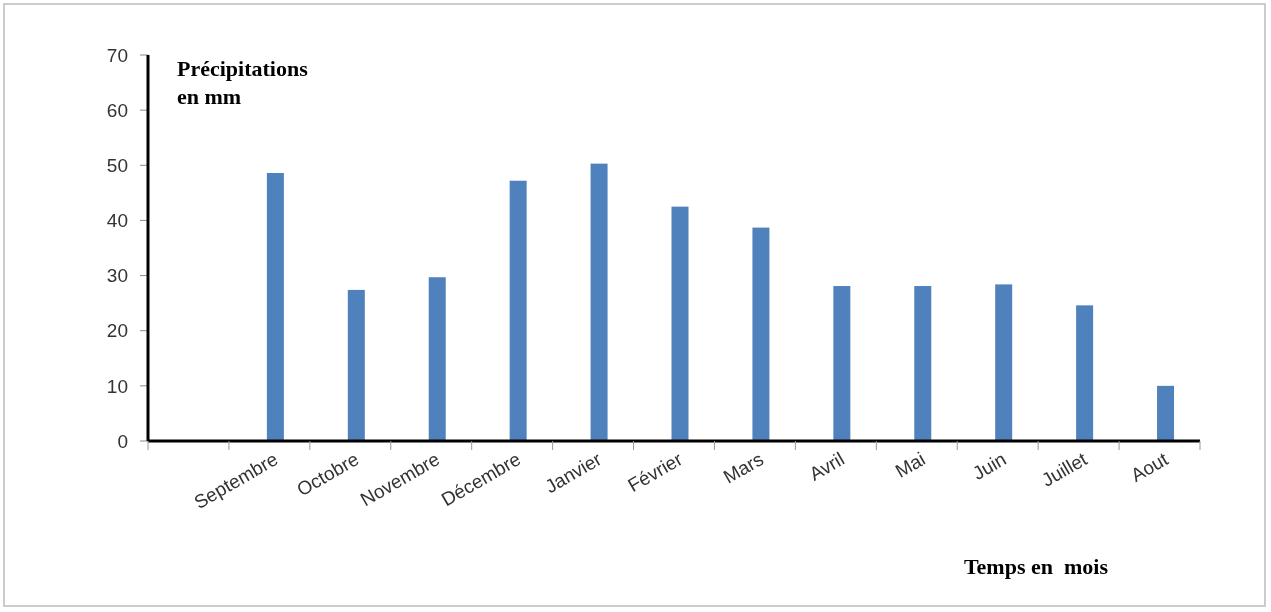 This screenshot has height=612, width=1271. Describe the element at coordinates (122, 441) in the screenshot. I see `y-tick-label: 0` at that location.